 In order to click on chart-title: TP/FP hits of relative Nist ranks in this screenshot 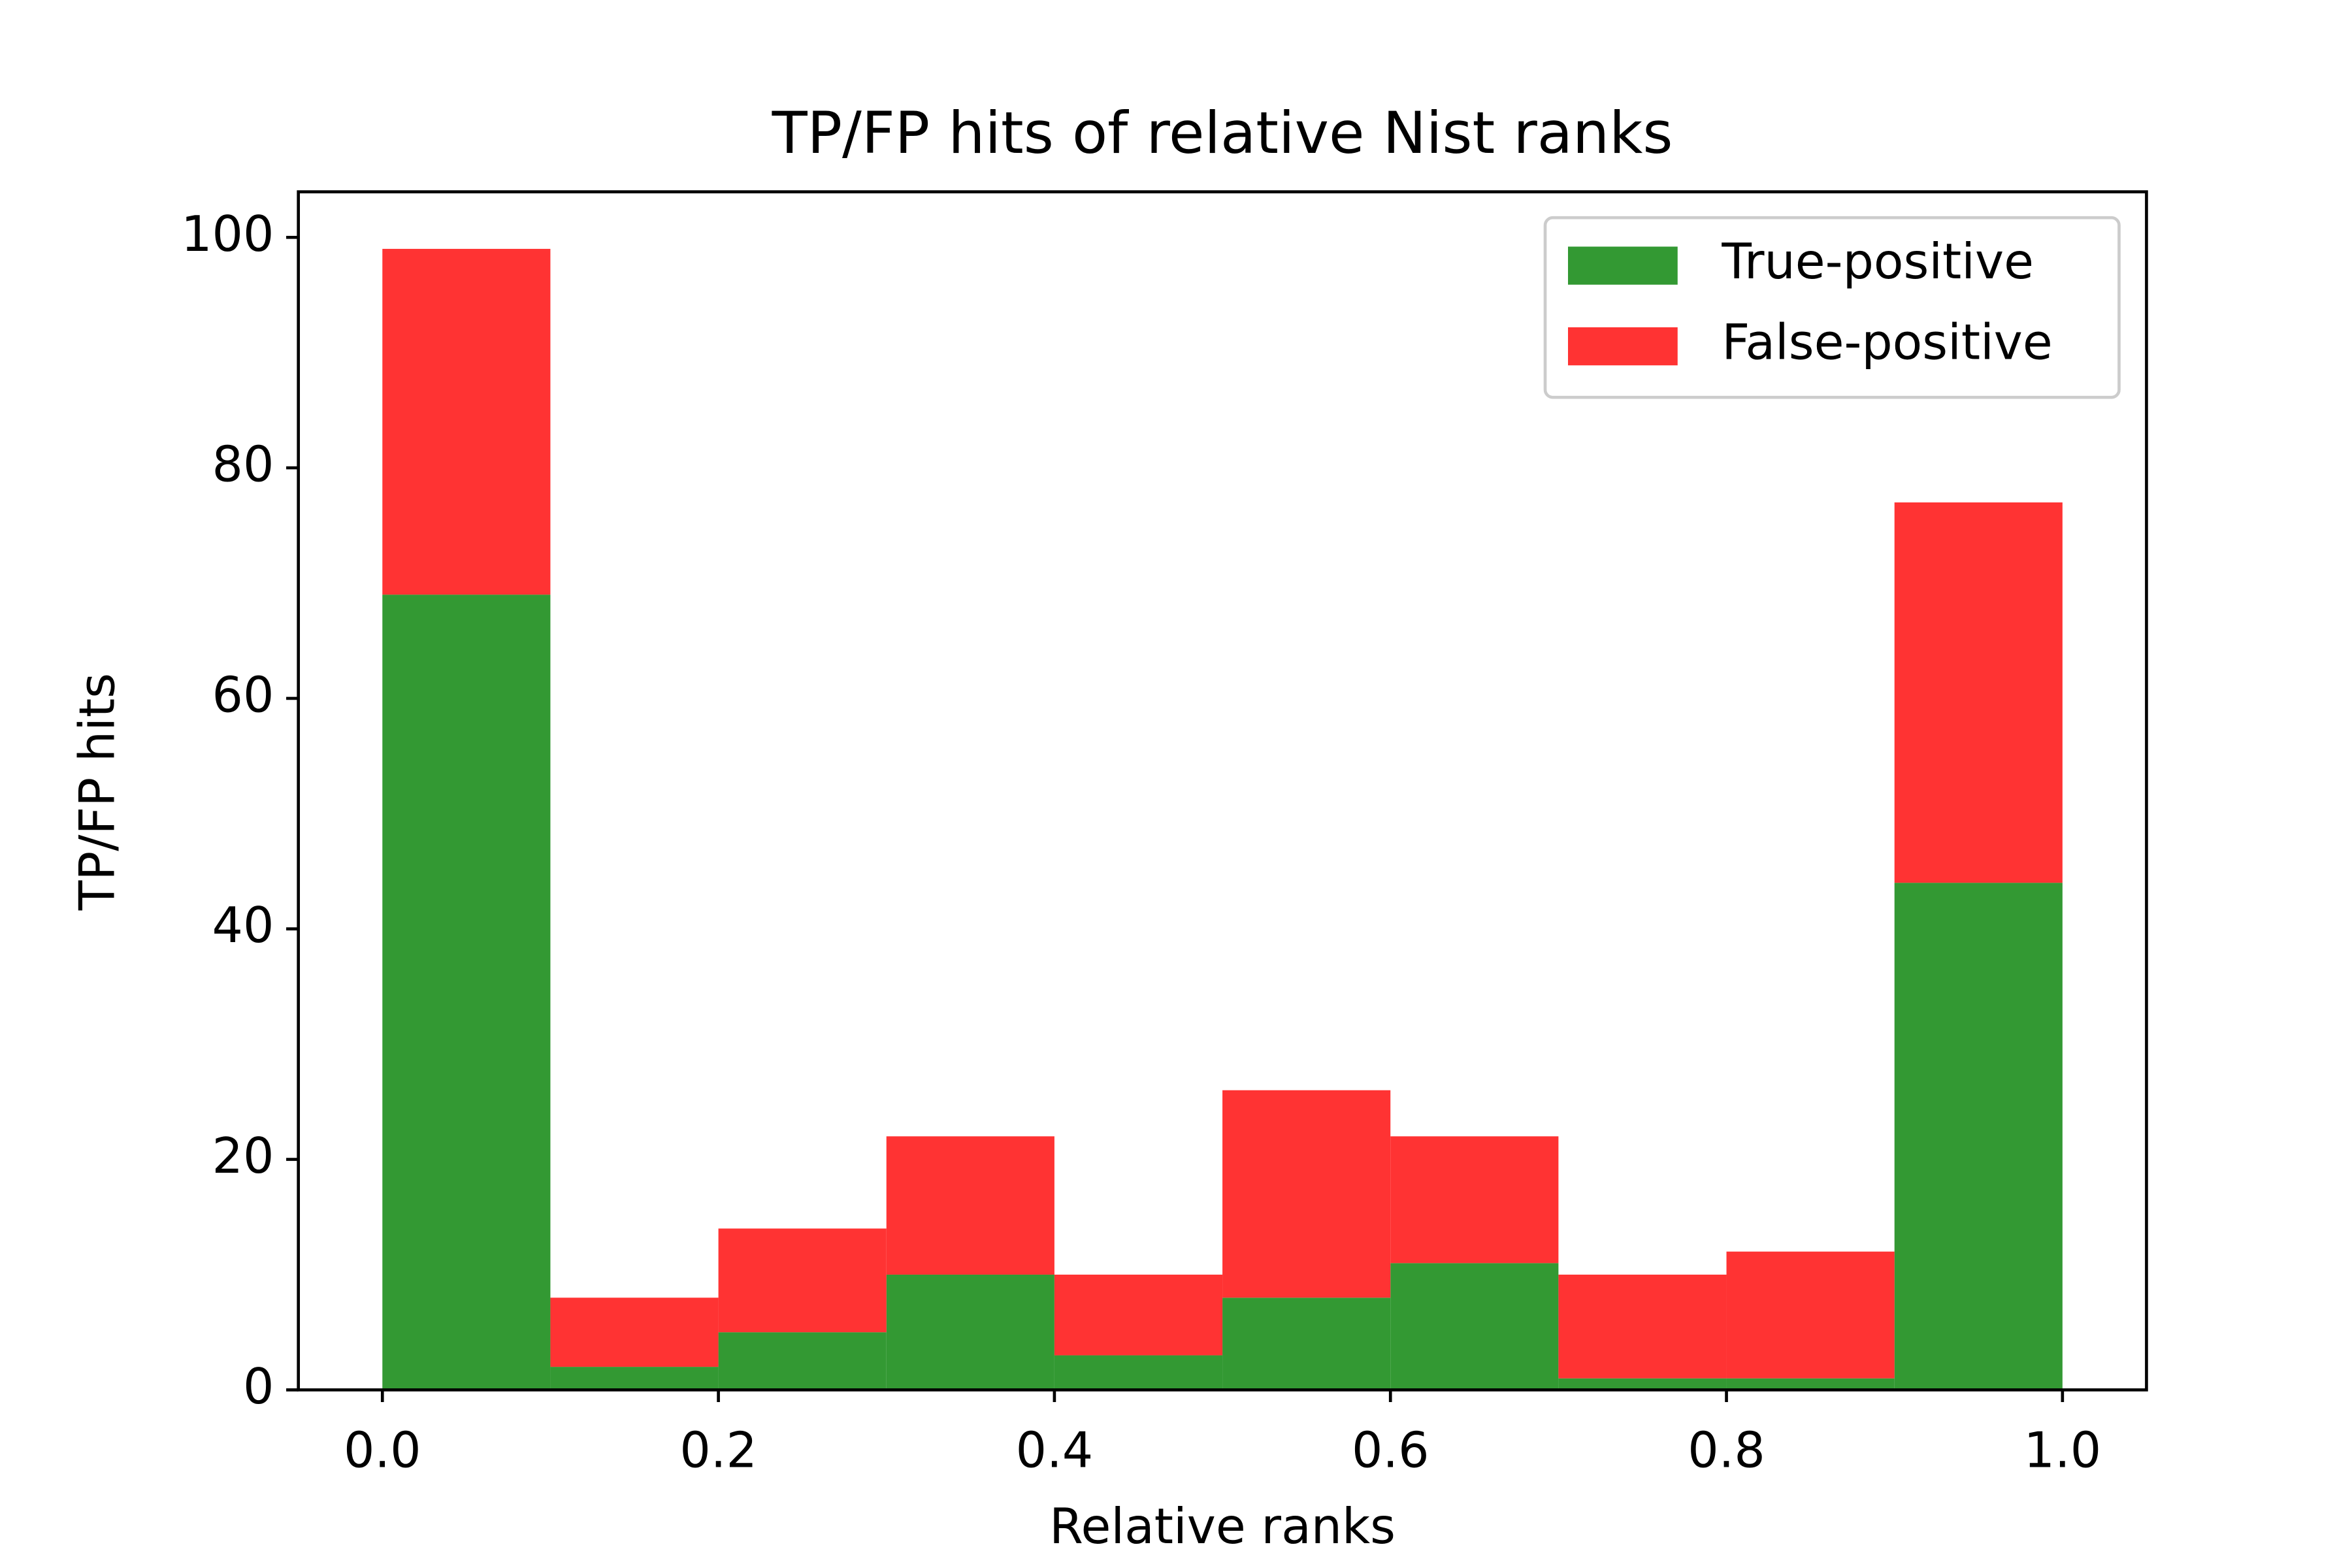, I will do `click(1222, 133)`.